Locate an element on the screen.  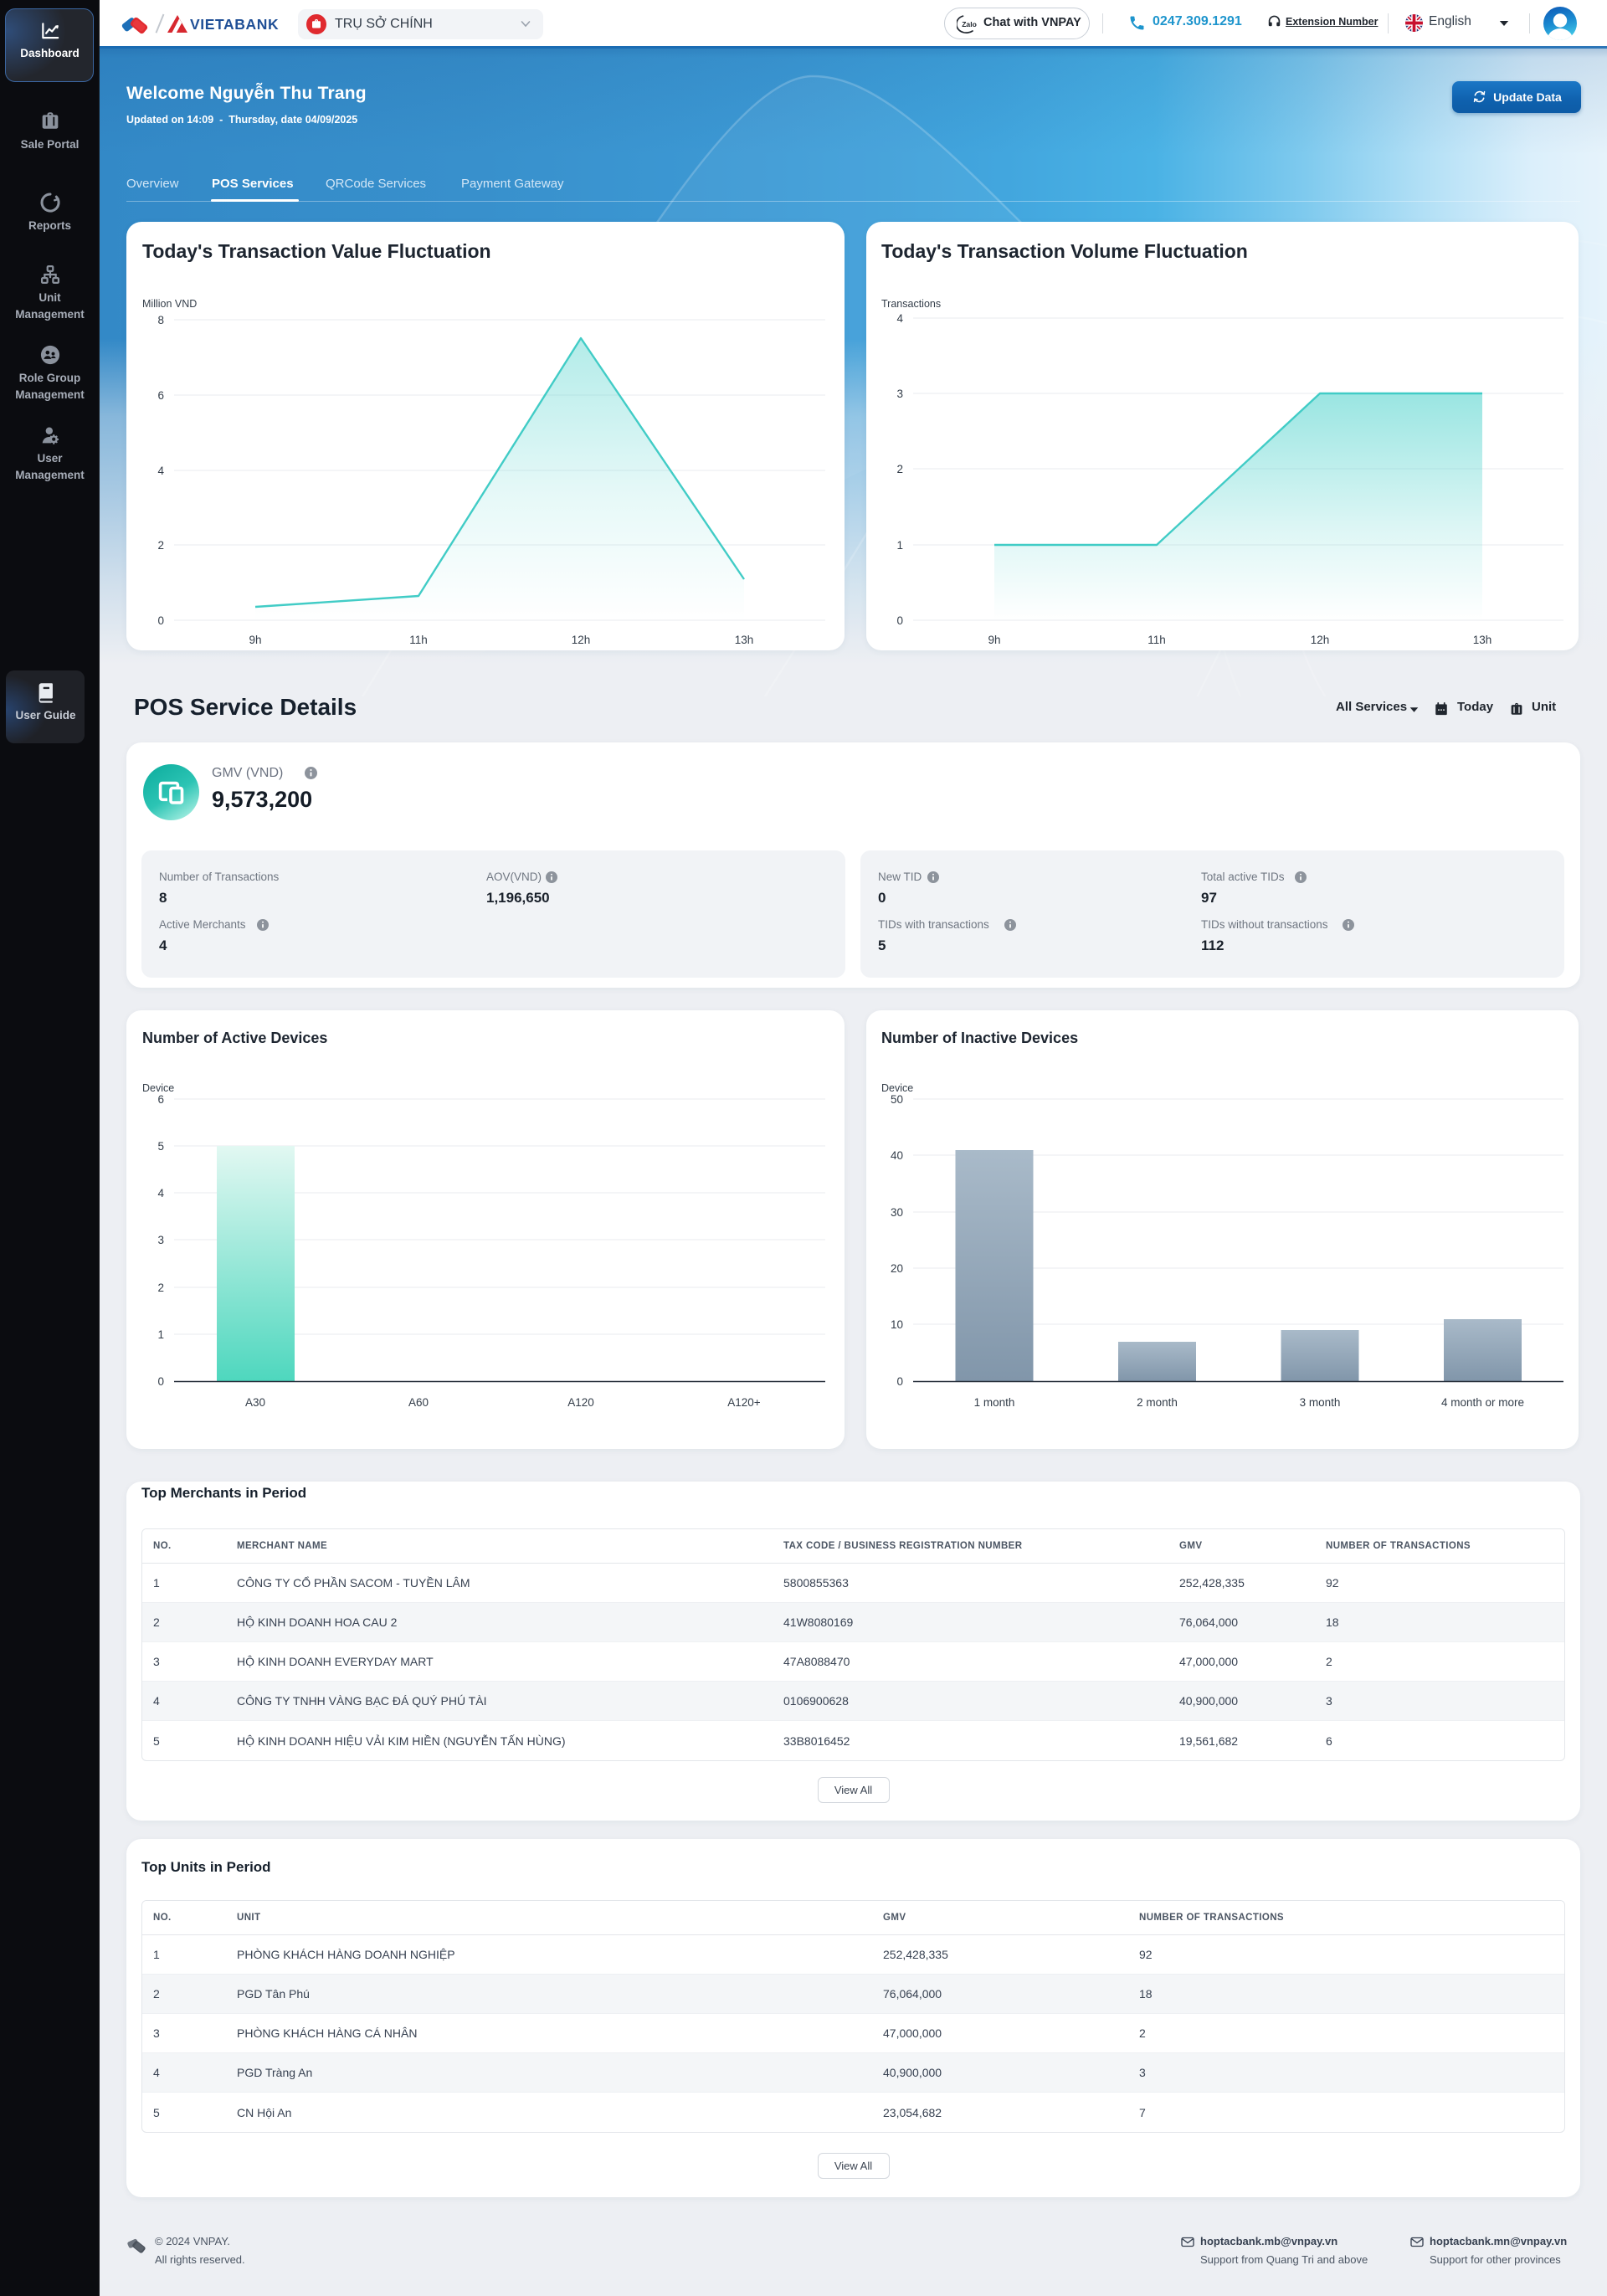
svg-text: A60 is located at coordinates (418, 1402).